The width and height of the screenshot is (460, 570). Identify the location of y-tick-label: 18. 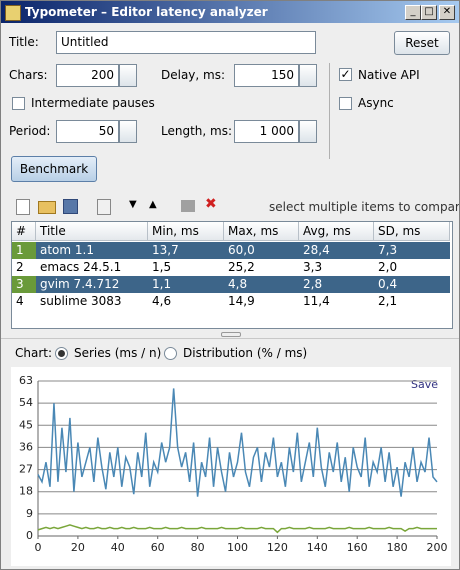
(26, 491).